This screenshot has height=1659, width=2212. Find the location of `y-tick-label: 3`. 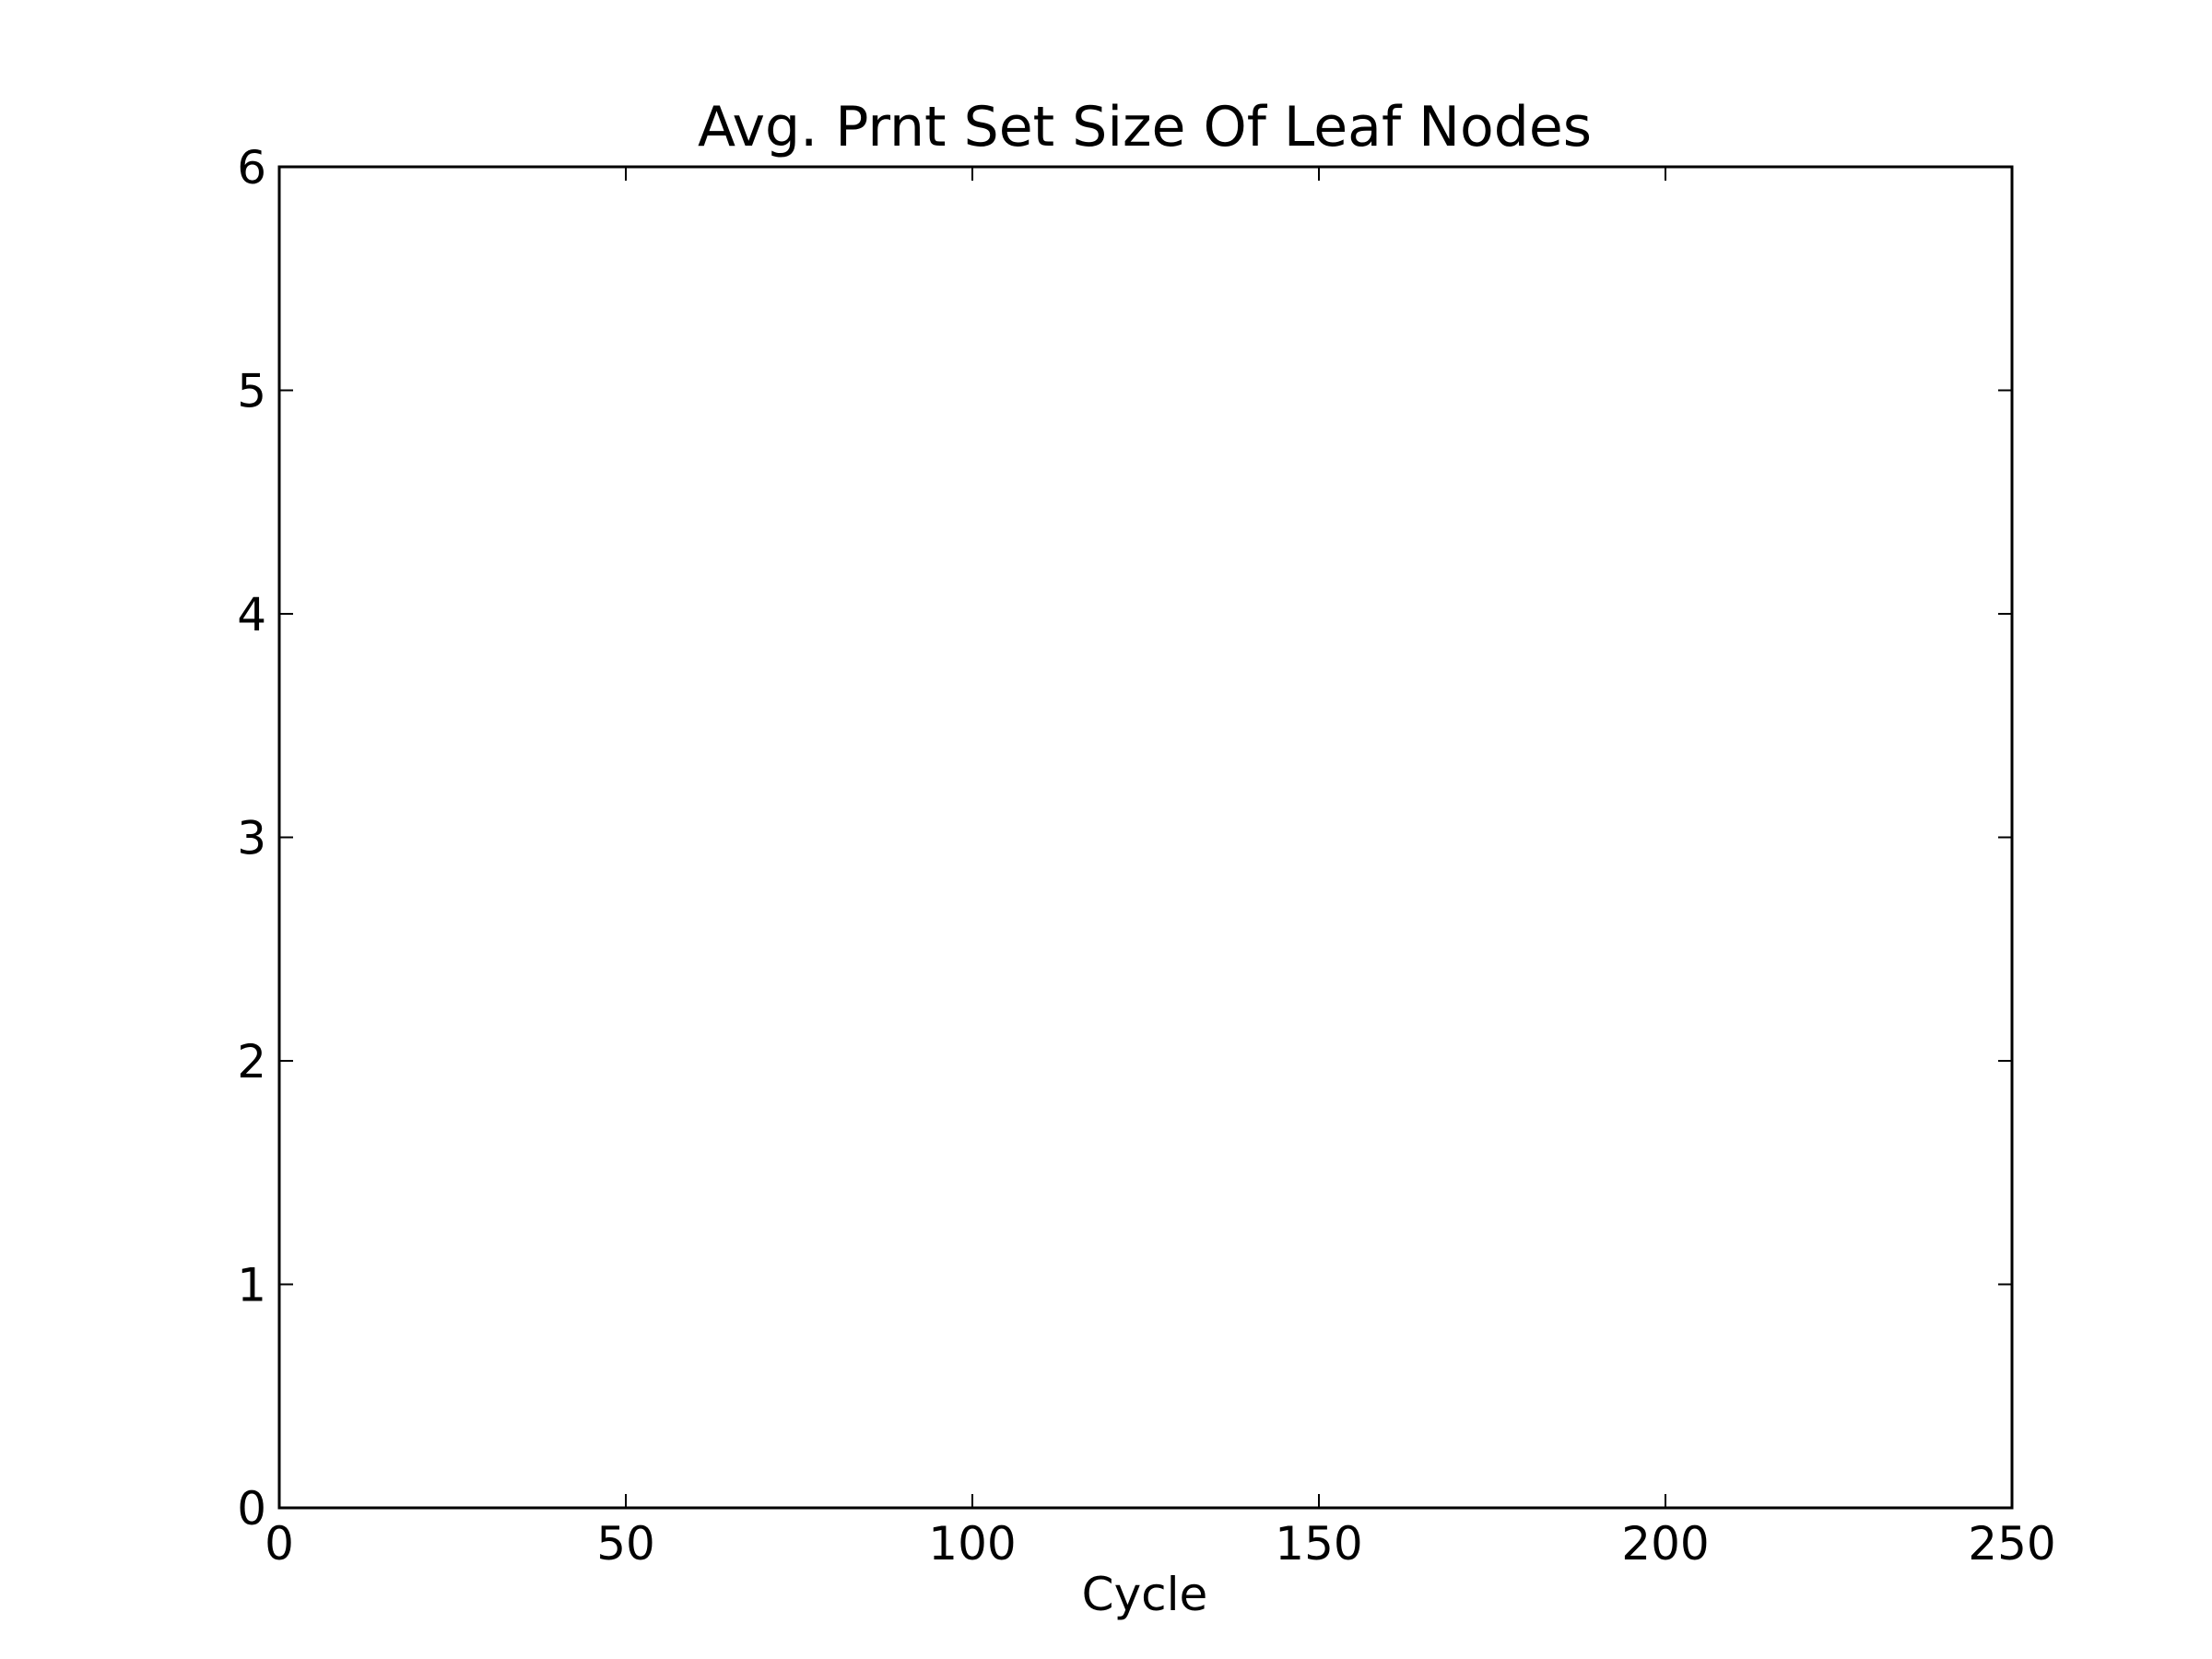

y-tick-label: 3 is located at coordinates (251, 838).